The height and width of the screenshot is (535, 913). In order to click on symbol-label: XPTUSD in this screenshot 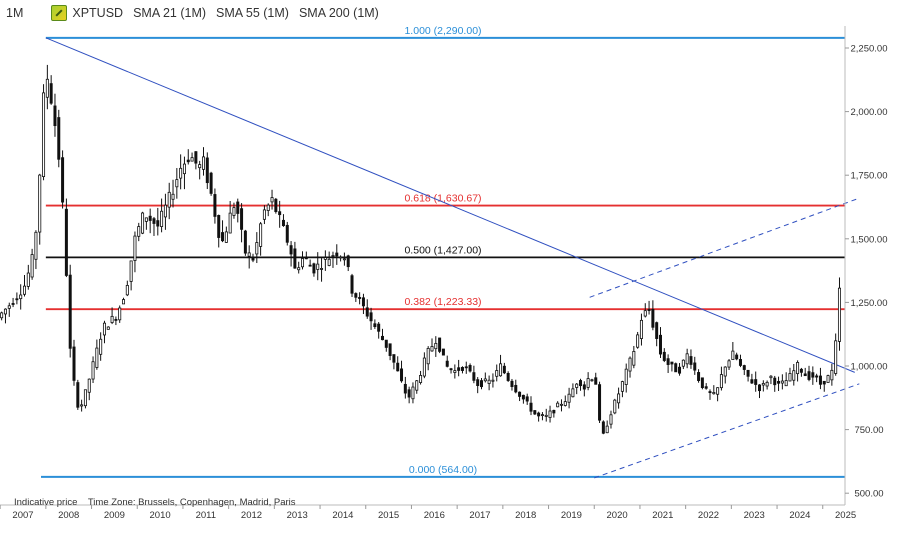, I will do `click(98, 13)`.